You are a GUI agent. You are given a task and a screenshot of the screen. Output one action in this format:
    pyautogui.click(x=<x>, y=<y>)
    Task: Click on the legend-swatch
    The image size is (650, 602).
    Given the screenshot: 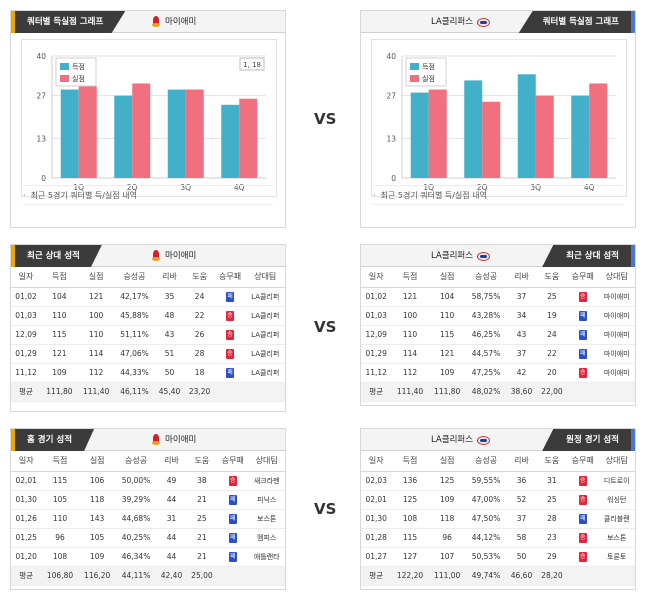 What is the action you would take?
    pyautogui.click(x=414, y=66)
    